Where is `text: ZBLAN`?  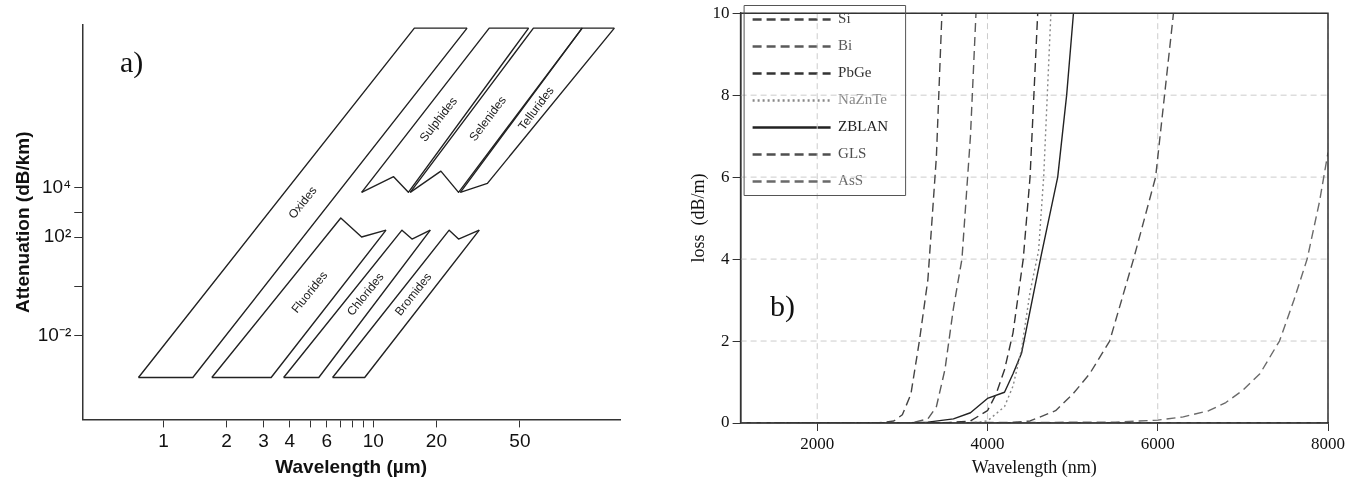 text: ZBLAN is located at coordinates (863, 126).